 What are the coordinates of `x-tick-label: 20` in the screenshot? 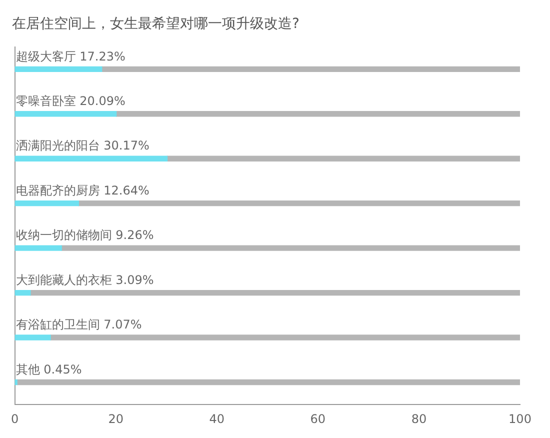 It's located at (116, 419).